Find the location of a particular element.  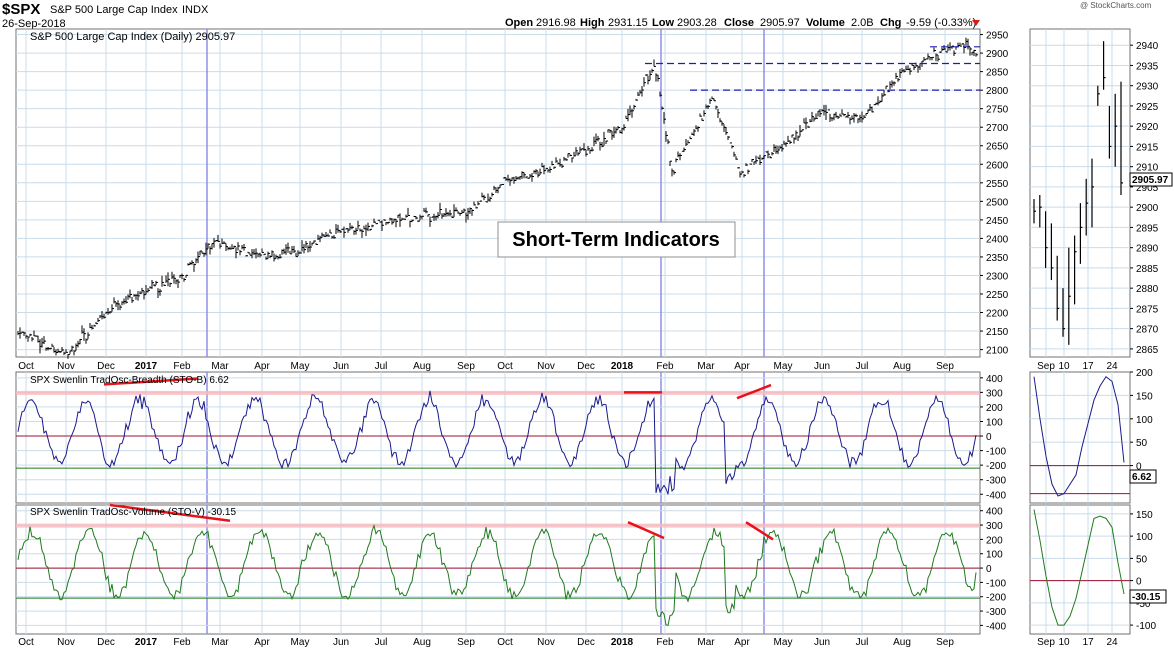

zoom-breadth-y-tick-label-1: 50 is located at coordinates (1142, 443).